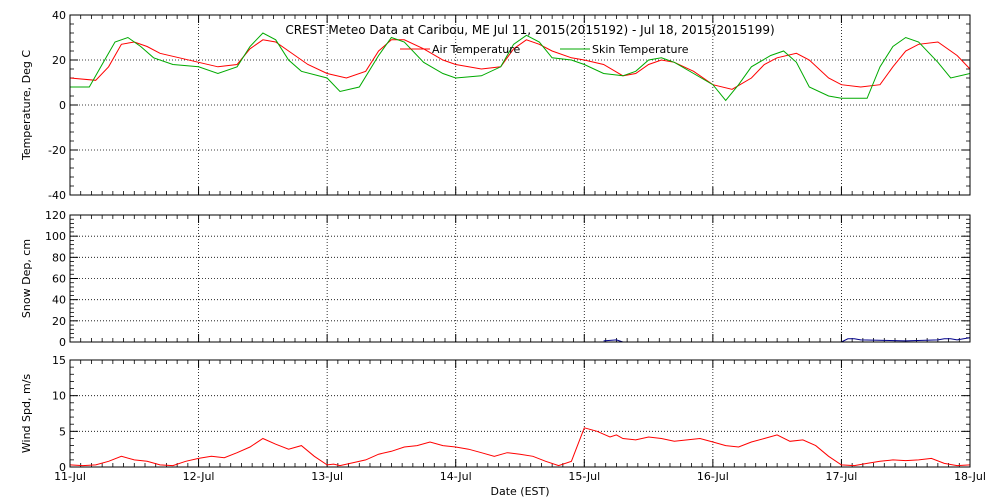 The image size is (1000, 500). Describe the element at coordinates (26, 278) in the screenshot. I see `y-axis-label: Snow Dep, cm` at that location.